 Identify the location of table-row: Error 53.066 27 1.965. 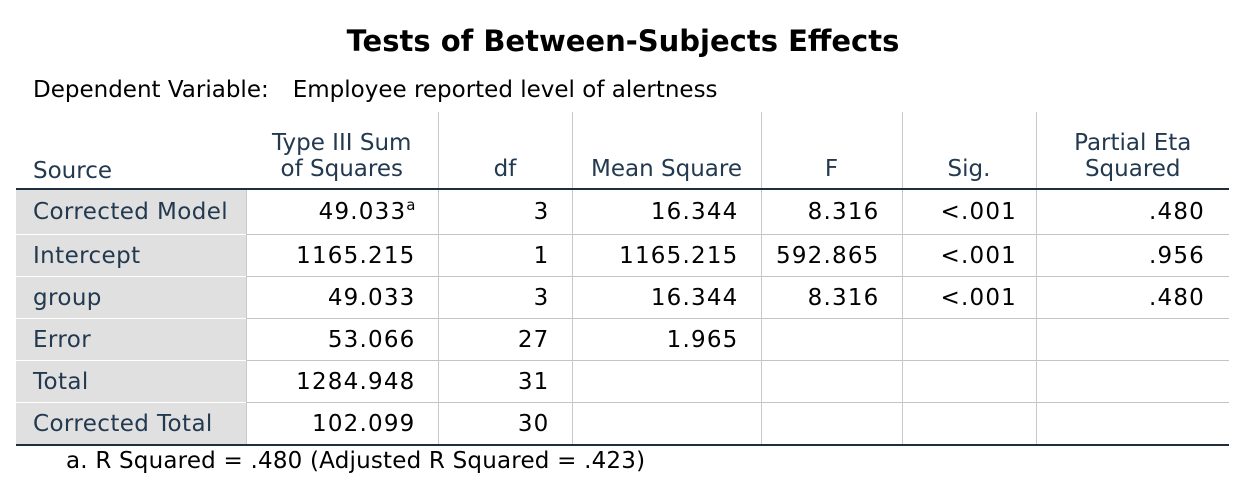
(622, 339).